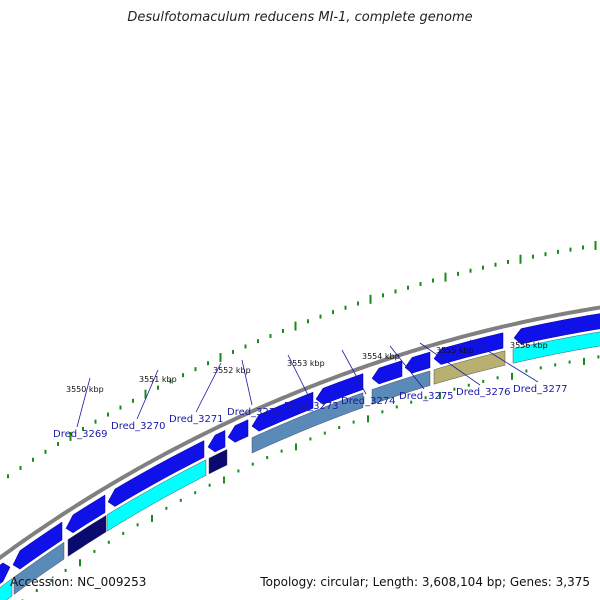  I want to click on kbp-label: 3551 kbp, so click(158, 379).